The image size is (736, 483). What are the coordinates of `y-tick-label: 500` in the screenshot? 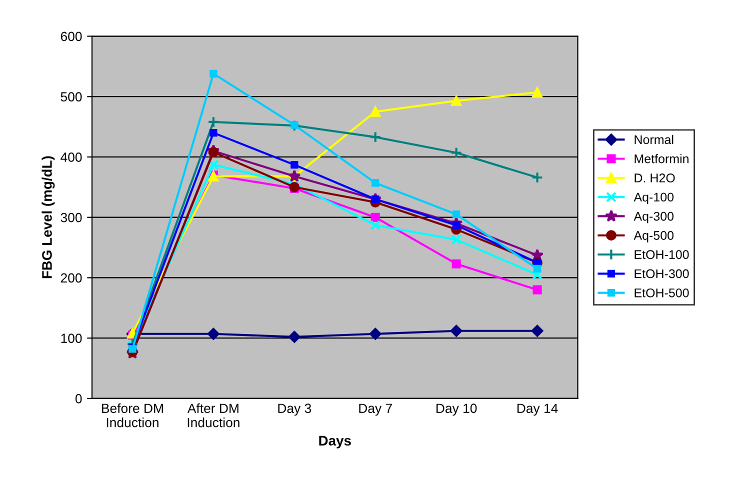 It's located at (71, 97).